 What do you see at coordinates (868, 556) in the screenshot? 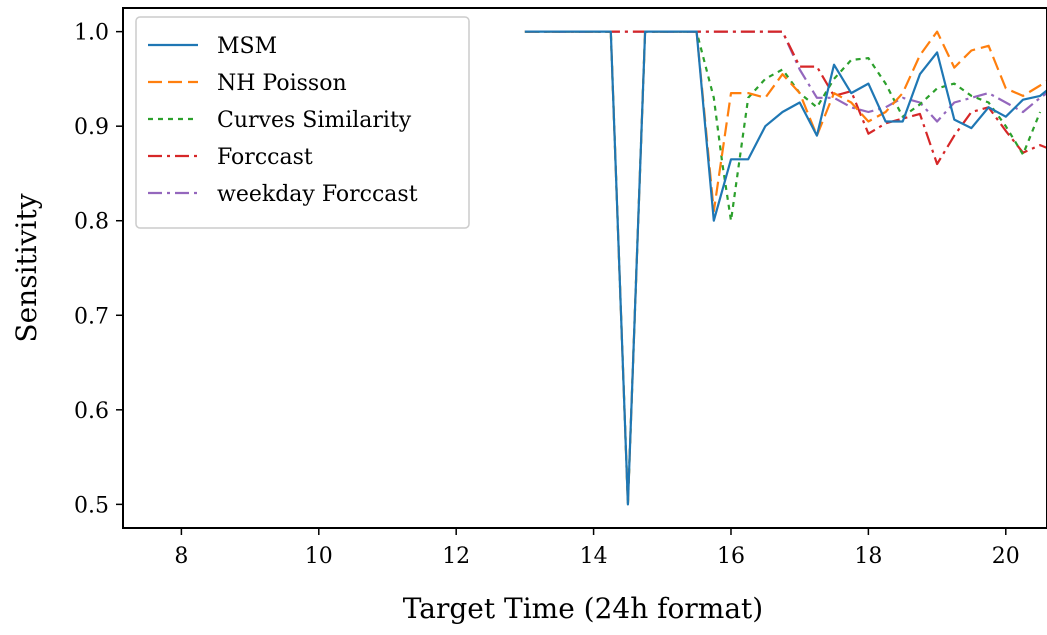
I see `x-tick-label: 18` at bounding box center [868, 556].